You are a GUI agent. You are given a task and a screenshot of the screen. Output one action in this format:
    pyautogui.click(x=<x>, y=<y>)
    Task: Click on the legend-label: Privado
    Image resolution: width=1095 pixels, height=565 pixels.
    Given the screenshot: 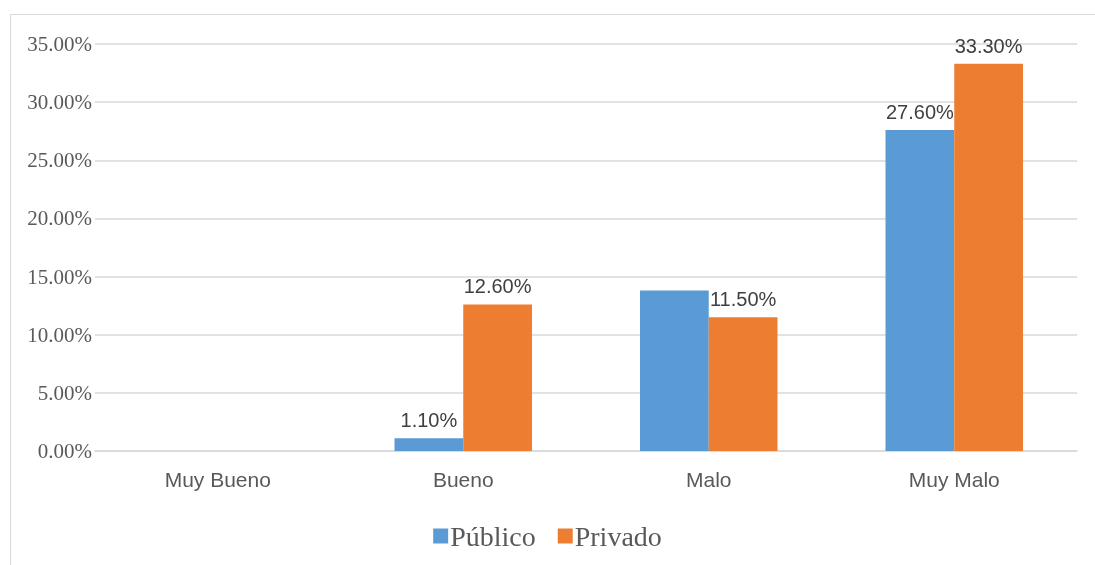 What is the action you would take?
    pyautogui.click(x=618, y=536)
    